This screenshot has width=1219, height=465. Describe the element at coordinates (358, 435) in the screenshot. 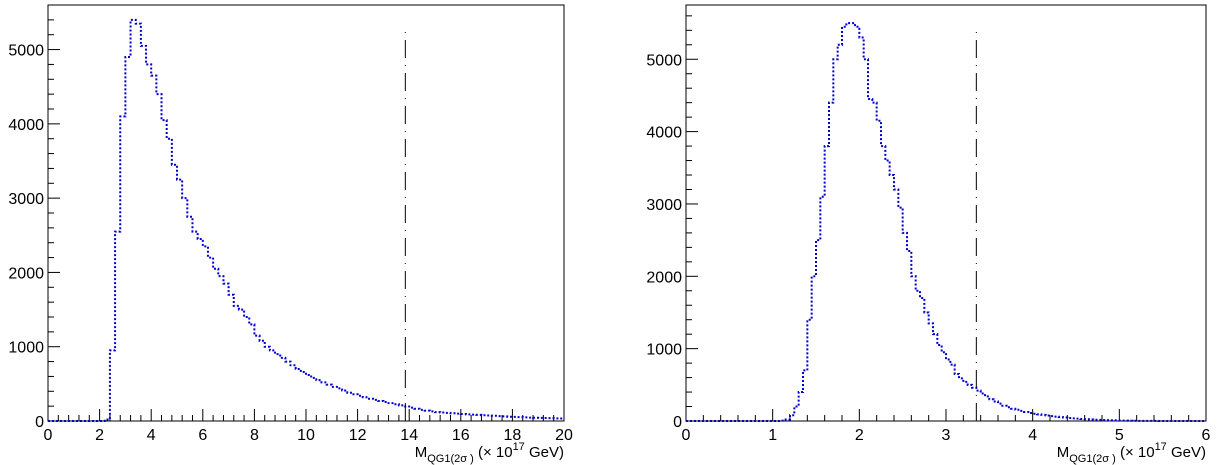

I see `x-tick-label: 12` at that location.